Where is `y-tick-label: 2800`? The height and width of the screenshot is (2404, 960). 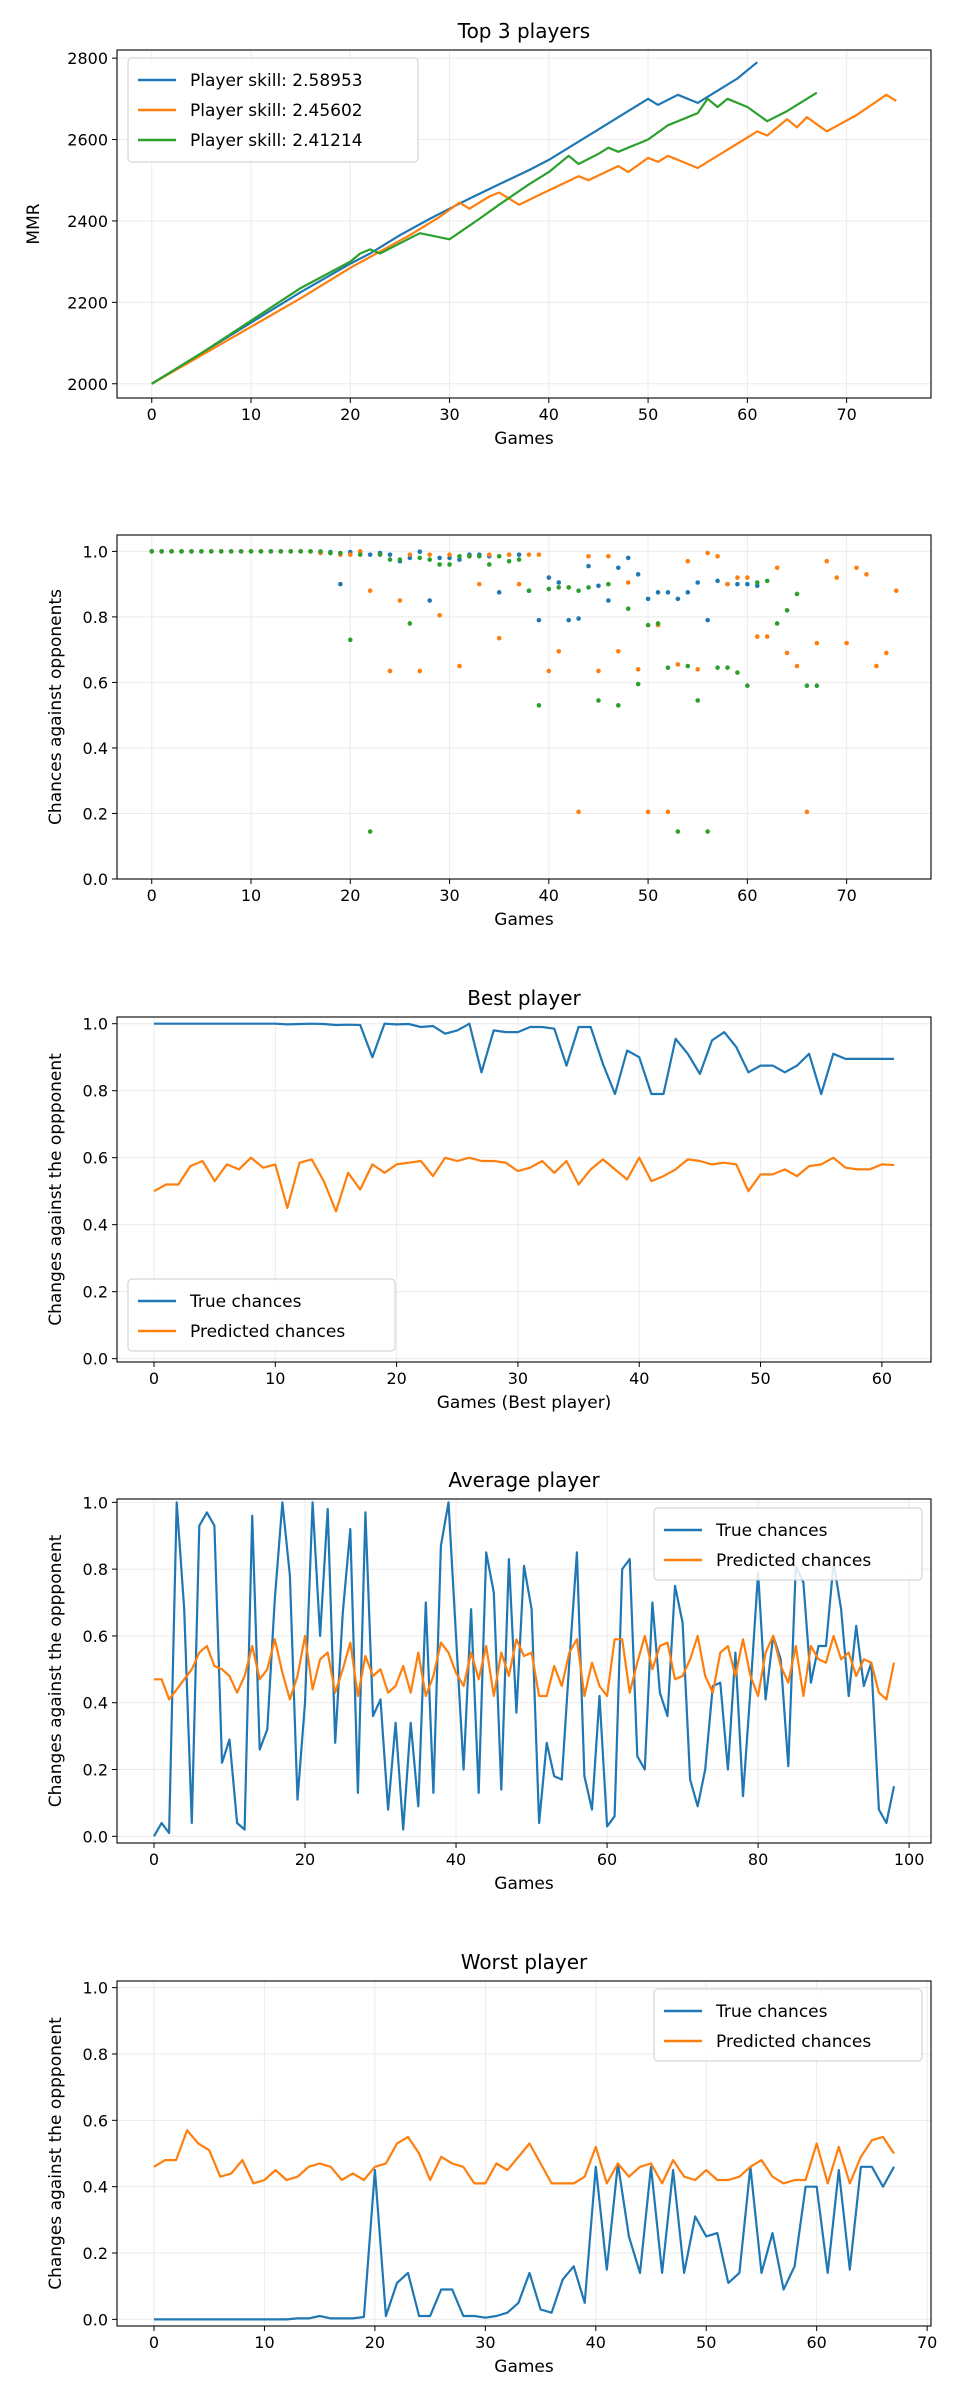
y-tick-label: 2800 is located at coordinates (87, 58).